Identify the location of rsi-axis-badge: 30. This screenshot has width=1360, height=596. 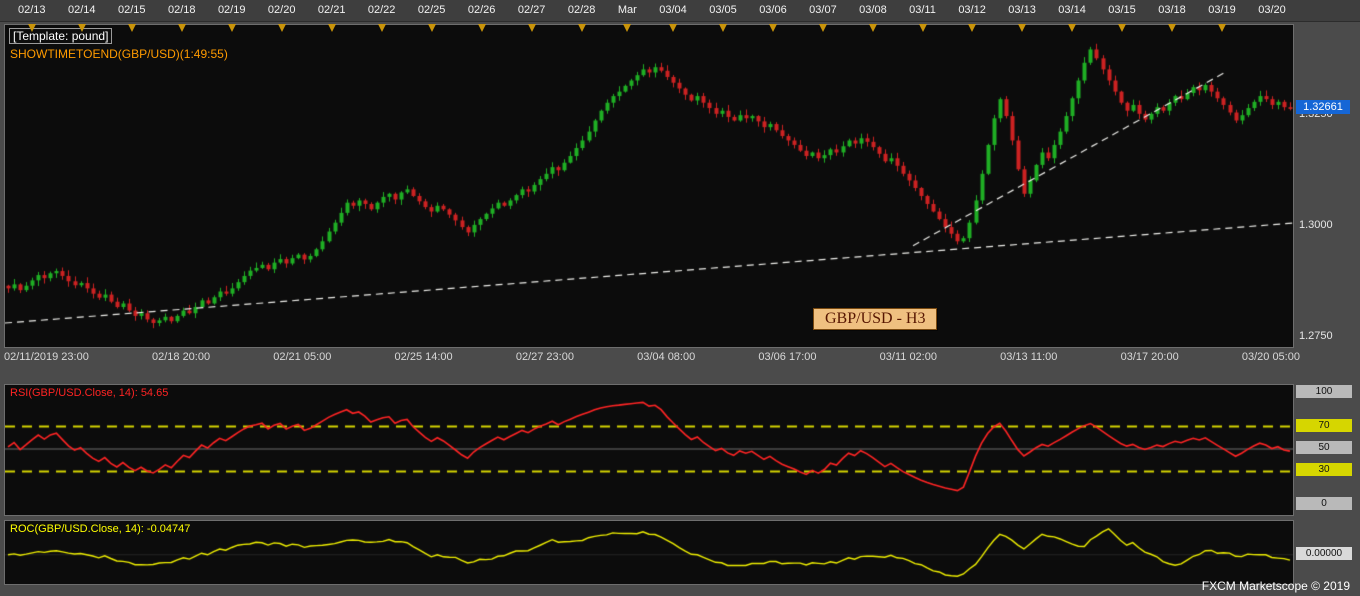
(1324, 470).